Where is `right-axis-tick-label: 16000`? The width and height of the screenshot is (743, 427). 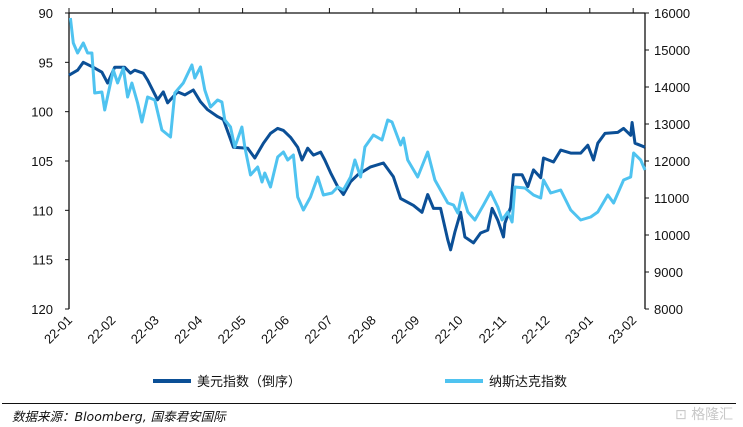
right-axis-tick-label: 16000 is located at coordinates (672, 13).